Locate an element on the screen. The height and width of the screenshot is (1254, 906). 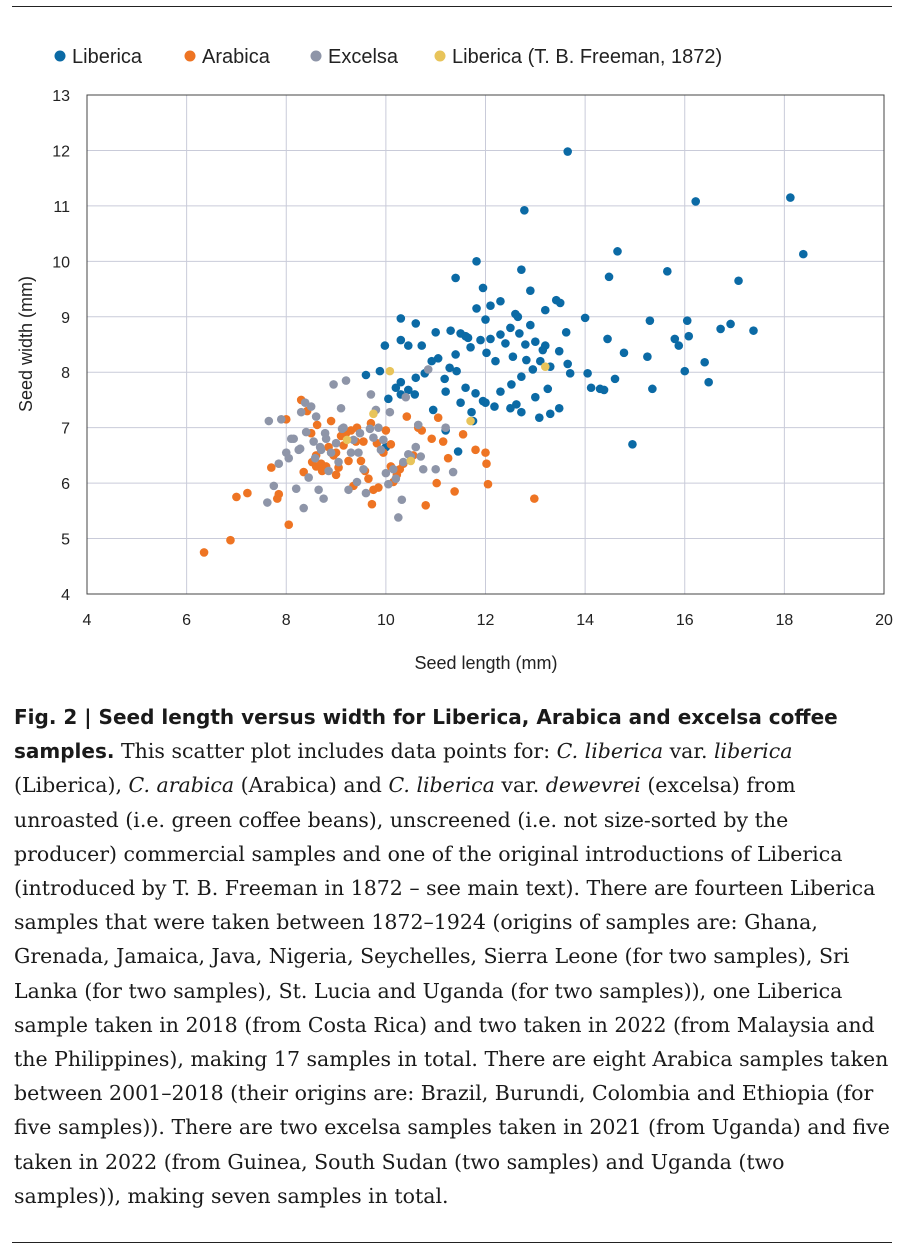
x-tick-label: 16 is located at coordinates (685, 620).